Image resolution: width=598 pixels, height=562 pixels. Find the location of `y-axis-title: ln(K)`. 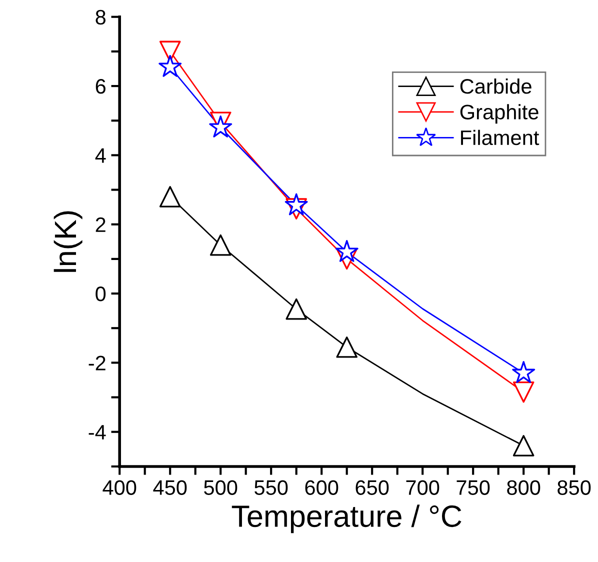

y-axis-title: ln(K) is located at coordinates (68, 241).